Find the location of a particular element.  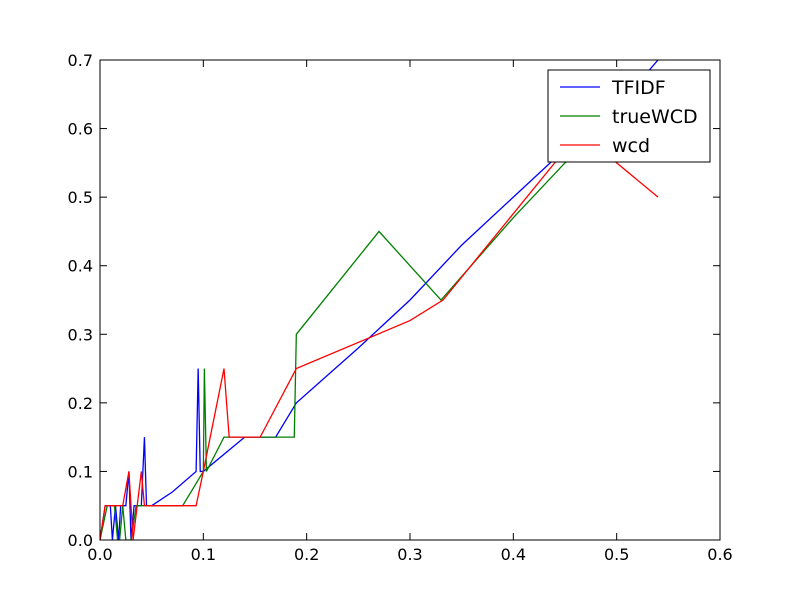

x-tick-label: 0.5 is located at coordinates (616, 554).